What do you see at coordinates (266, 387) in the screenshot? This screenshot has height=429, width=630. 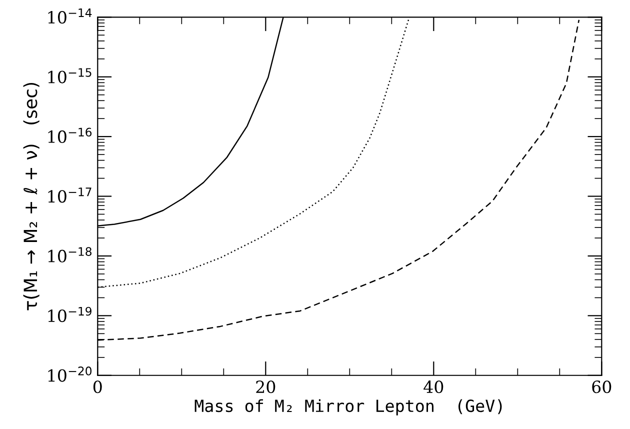 I see `x-tick-label: 20` at bounding box center [266, 387].